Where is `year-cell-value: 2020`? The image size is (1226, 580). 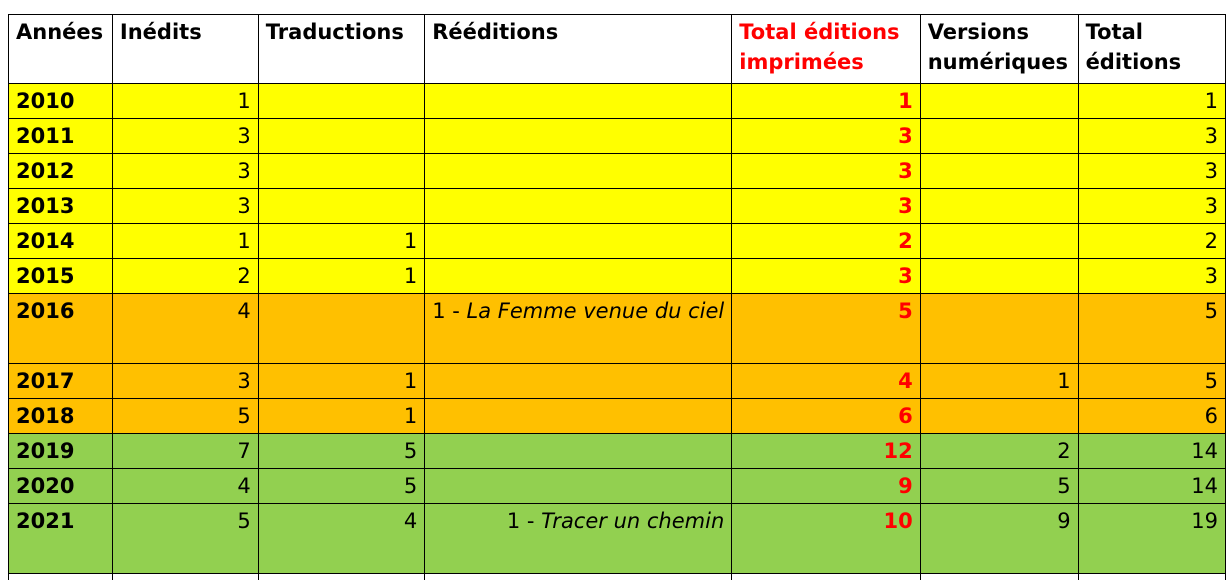
year-cell-value: 2020 is located at coordinates (45, 486).